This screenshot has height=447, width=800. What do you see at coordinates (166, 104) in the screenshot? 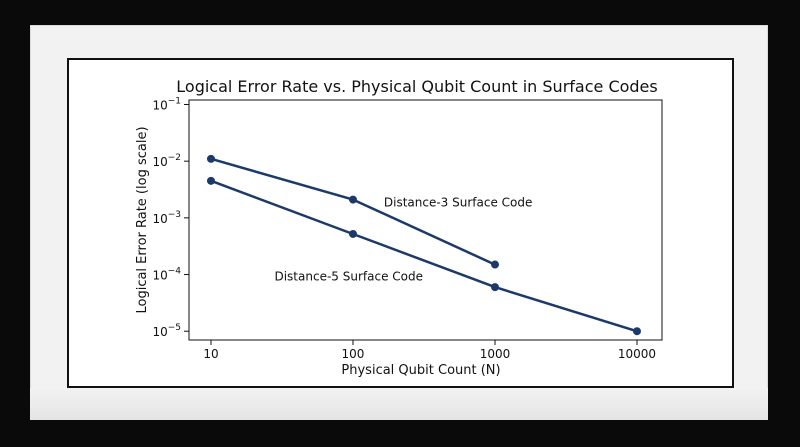
I see `y-tick-label: 10⁻¹` at bounding box center [166, 104].